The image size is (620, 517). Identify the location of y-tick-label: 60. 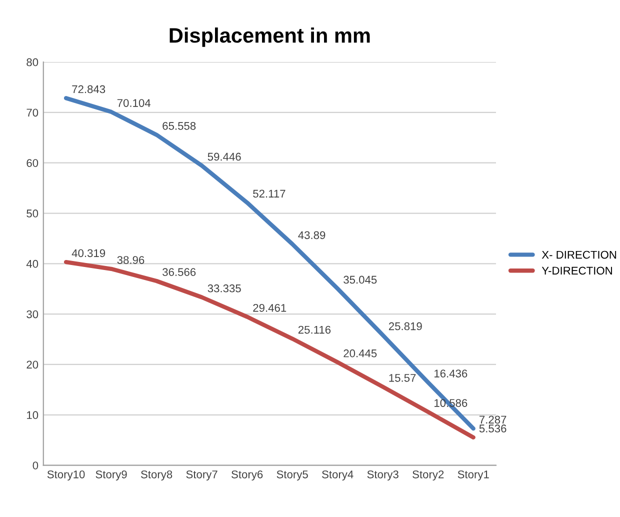
(32, 163).